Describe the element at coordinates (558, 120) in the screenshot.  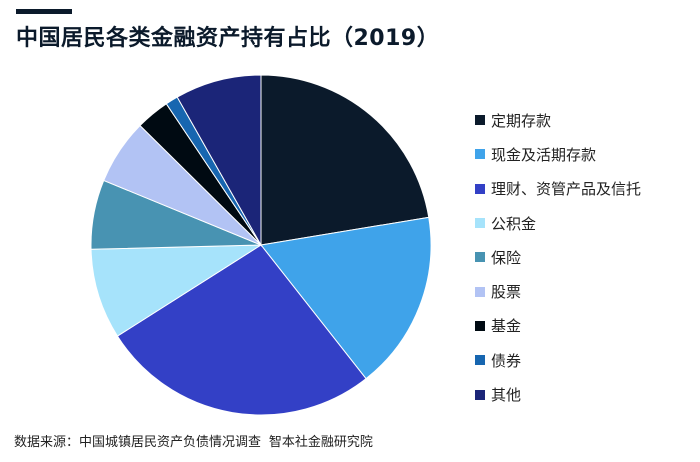
I see `legend-item: 定期存款` at that location.